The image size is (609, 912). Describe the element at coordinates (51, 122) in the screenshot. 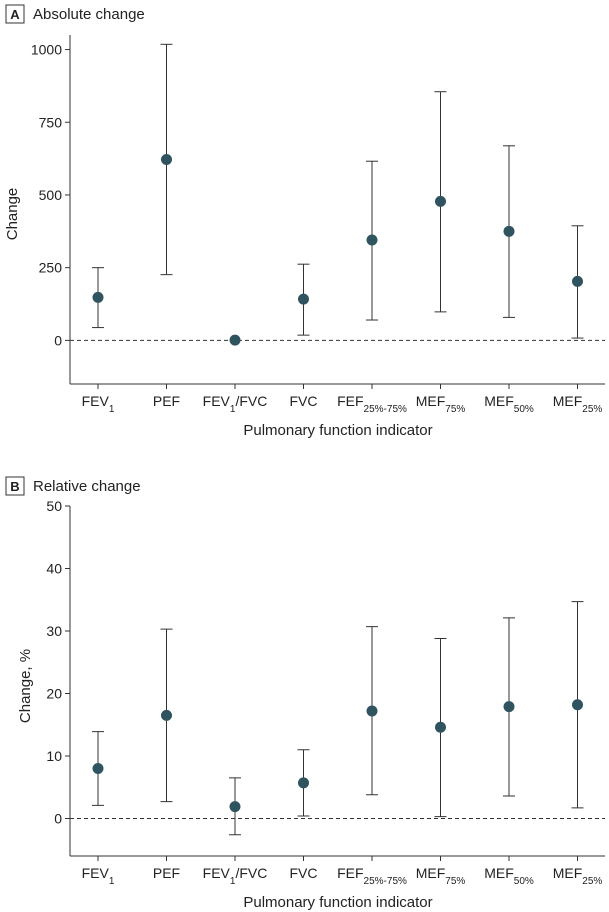

I see `y-tick-label: 750` at that location.